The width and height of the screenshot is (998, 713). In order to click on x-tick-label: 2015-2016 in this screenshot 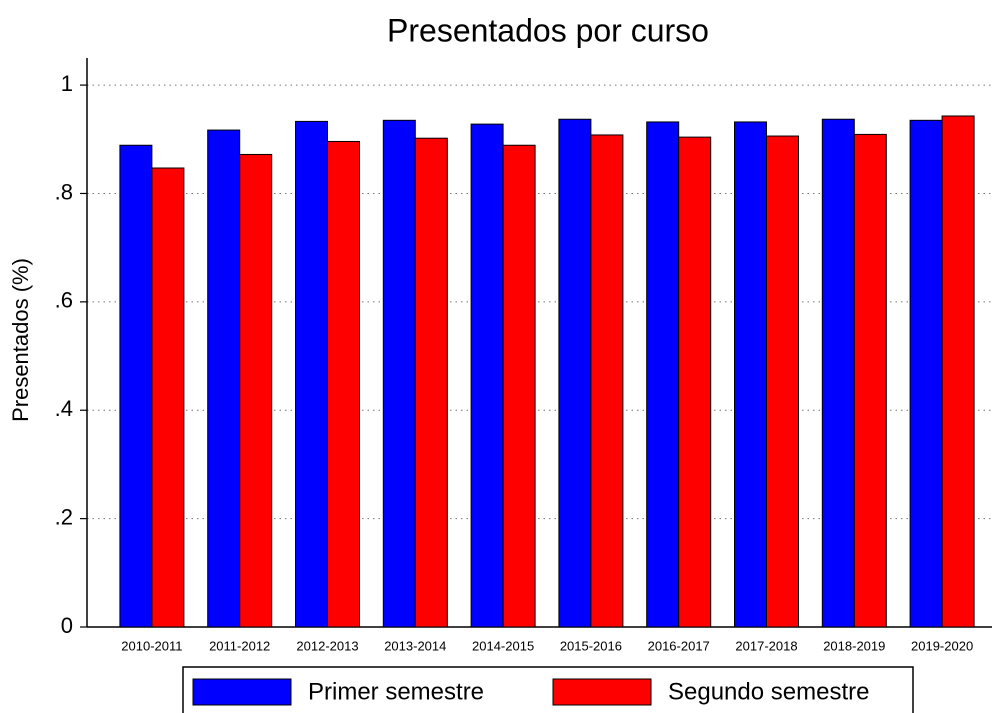, I will do `click(591, 645)`.